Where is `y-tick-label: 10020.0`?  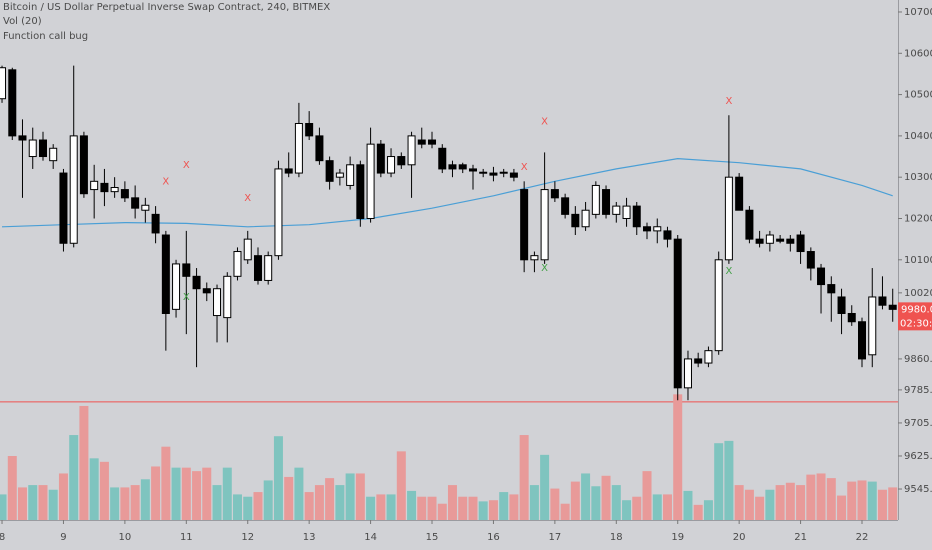
y-tick-label: 10020.0 is located at coordinates (918, 293).